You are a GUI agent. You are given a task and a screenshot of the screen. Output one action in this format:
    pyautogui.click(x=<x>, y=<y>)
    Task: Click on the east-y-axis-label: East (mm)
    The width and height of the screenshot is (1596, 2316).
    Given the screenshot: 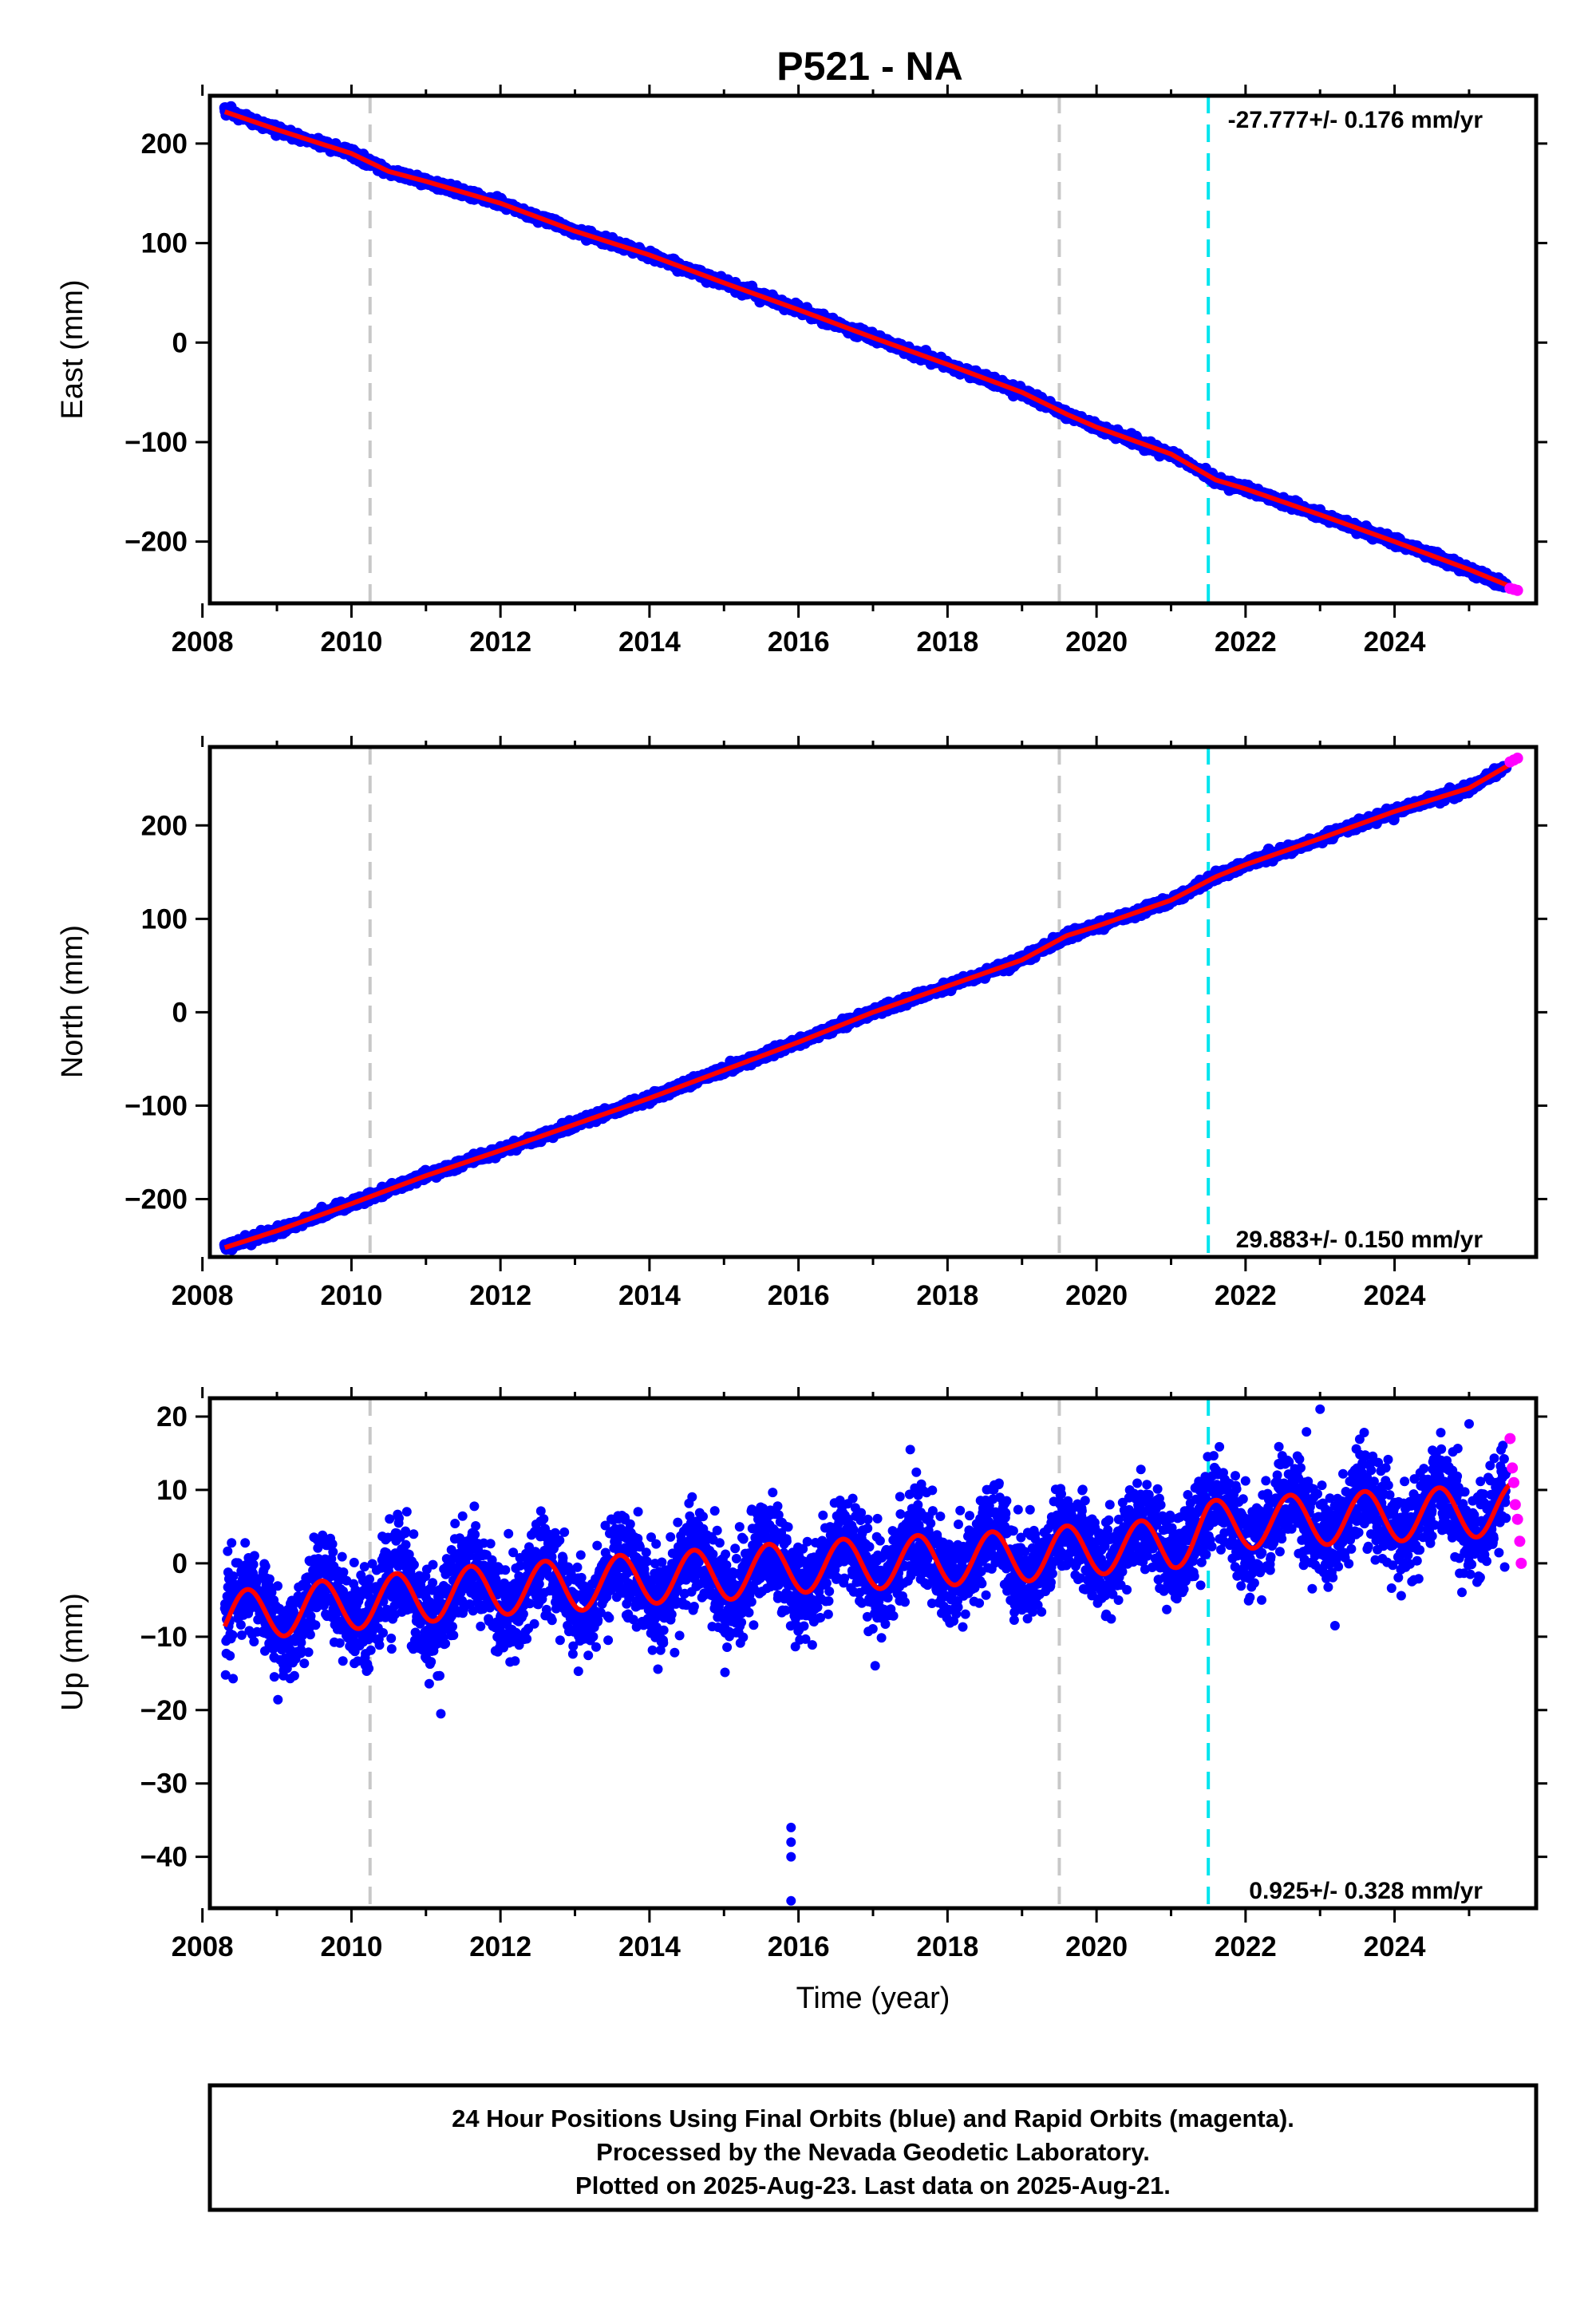 What is the action you would take?
    pyautogui.click(x=72, y=349)
    